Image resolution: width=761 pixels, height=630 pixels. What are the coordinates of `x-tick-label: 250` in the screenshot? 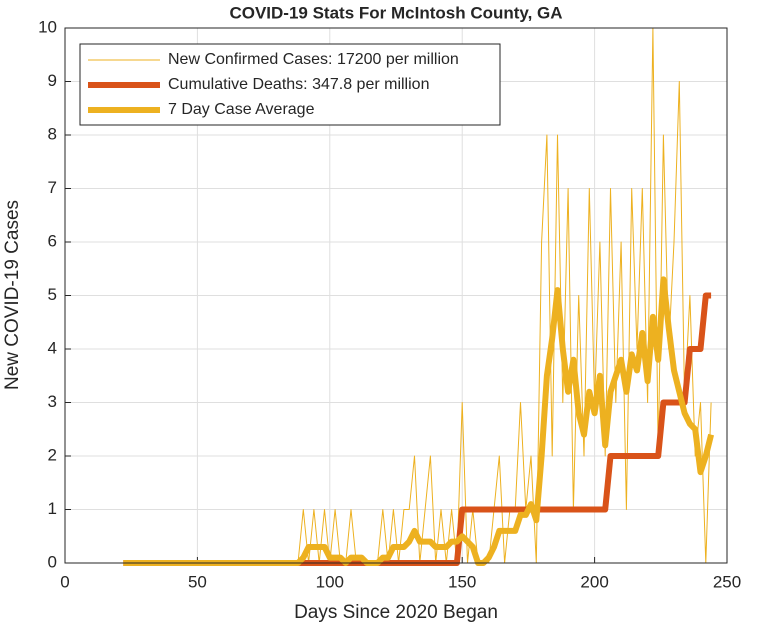 It's located at (727, 581).